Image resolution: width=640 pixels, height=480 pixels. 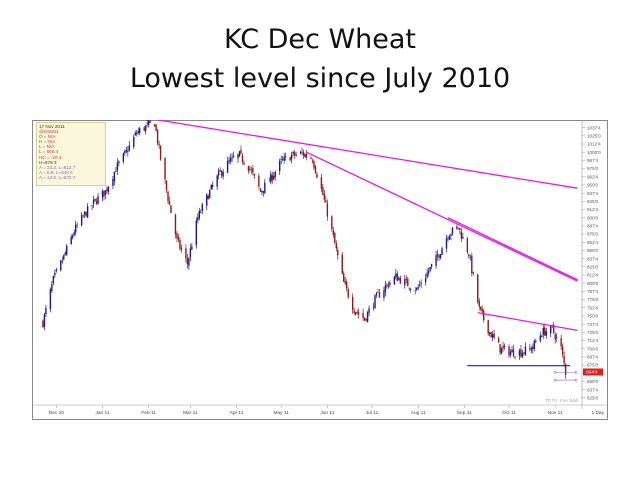 I want to click on projection-marker, so click(x=576, y=372).